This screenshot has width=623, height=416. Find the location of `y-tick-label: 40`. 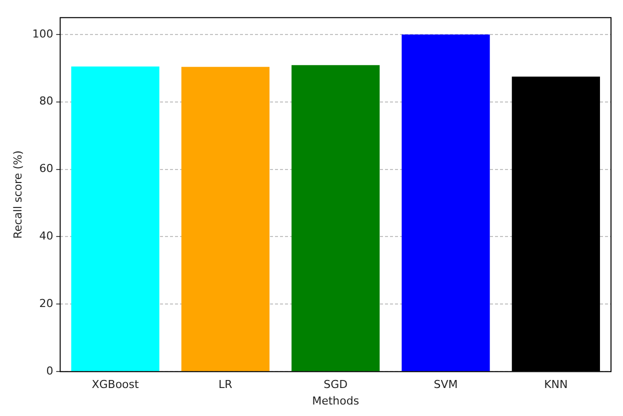

y-tick-label: 40 is located at coordinates (46, 236).